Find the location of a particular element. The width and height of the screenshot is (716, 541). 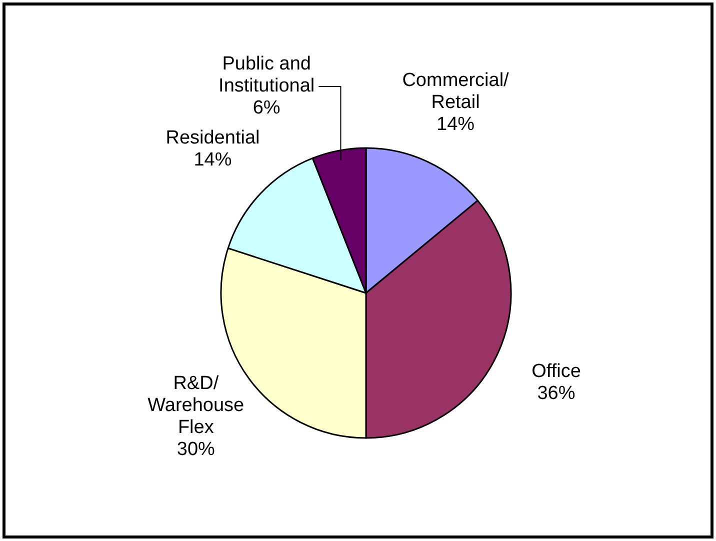

data-label: 36% is located at coordinates (556, 393).